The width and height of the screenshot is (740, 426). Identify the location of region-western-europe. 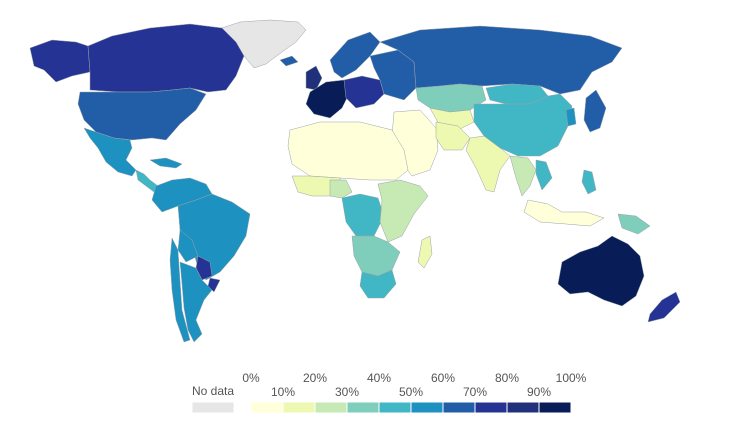
(328, 99).